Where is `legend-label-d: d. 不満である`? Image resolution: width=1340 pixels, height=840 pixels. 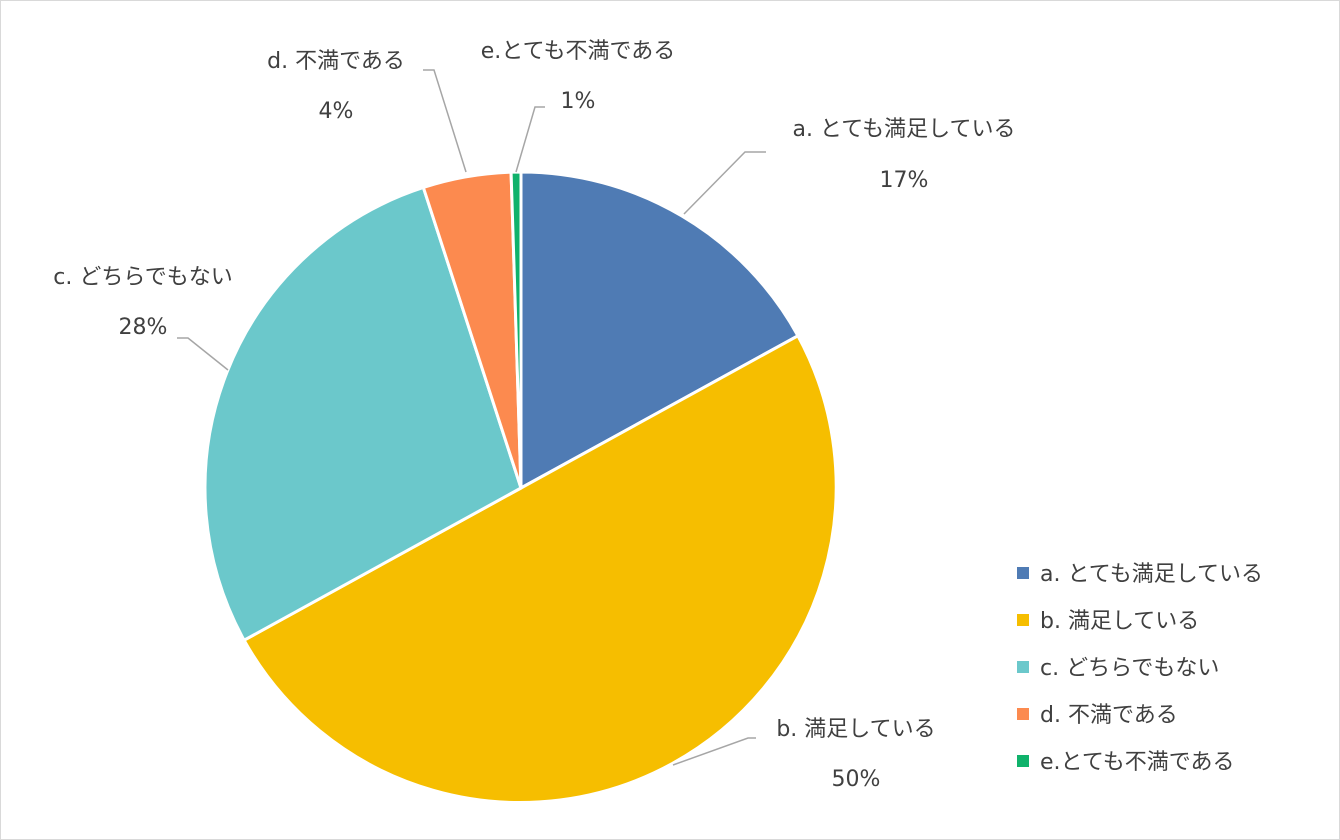 legend-label-d: d. 不満である is located at coordinates (1109, 715).